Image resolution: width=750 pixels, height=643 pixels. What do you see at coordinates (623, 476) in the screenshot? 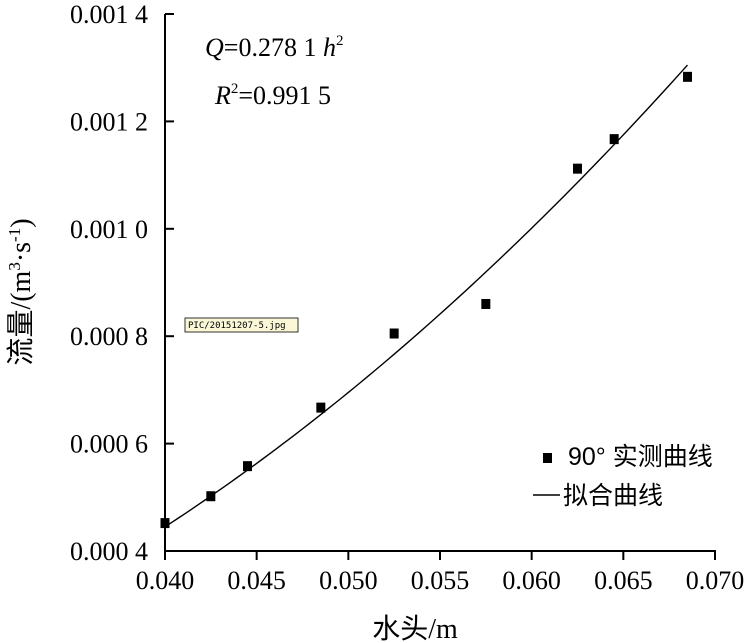
I see `legend: 90° 实测曲线 拟合曲线` at bounding box center [623, 476].